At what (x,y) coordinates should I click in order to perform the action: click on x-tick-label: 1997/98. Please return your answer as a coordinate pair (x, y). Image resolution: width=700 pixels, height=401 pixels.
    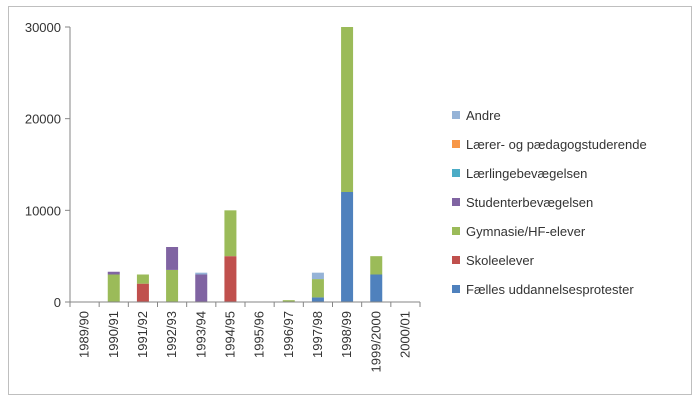
    Looking at the image, I should click on (317, 334).